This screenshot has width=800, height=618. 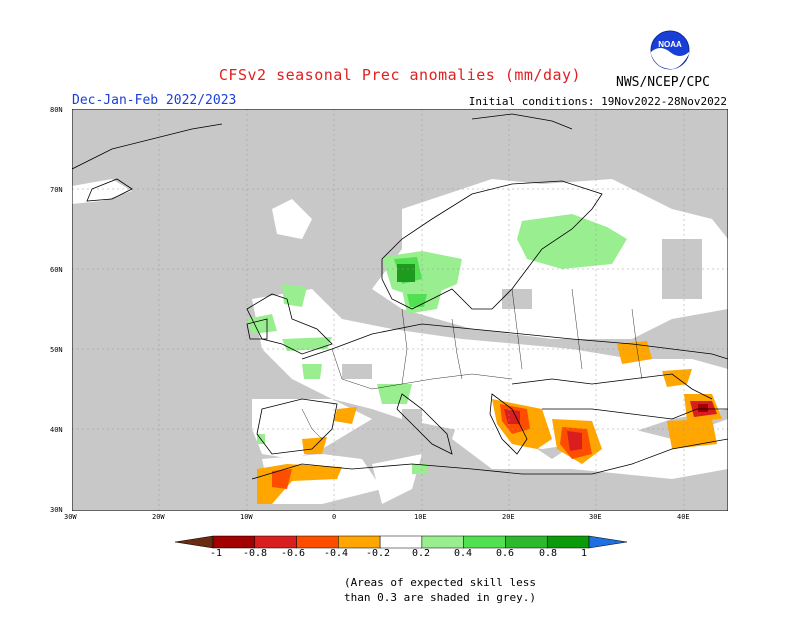 What do you see at coordinates (548, 553) in the screenshot?
I see `colorbar-label-08: 0.8` at bounding box center [548, 553].